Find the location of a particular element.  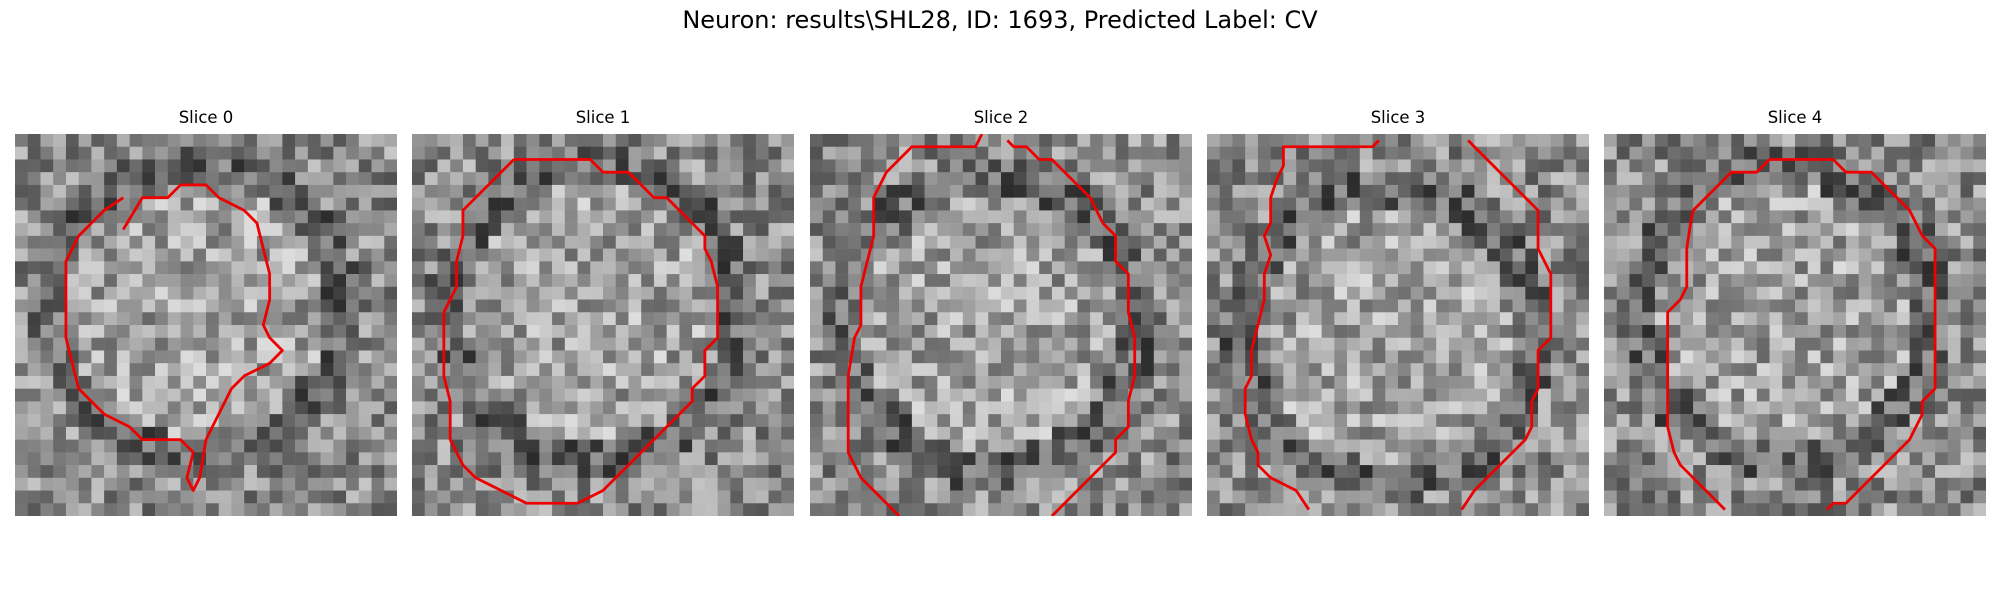

slice-title: Slice 1 is located at coordinates (603, 117).